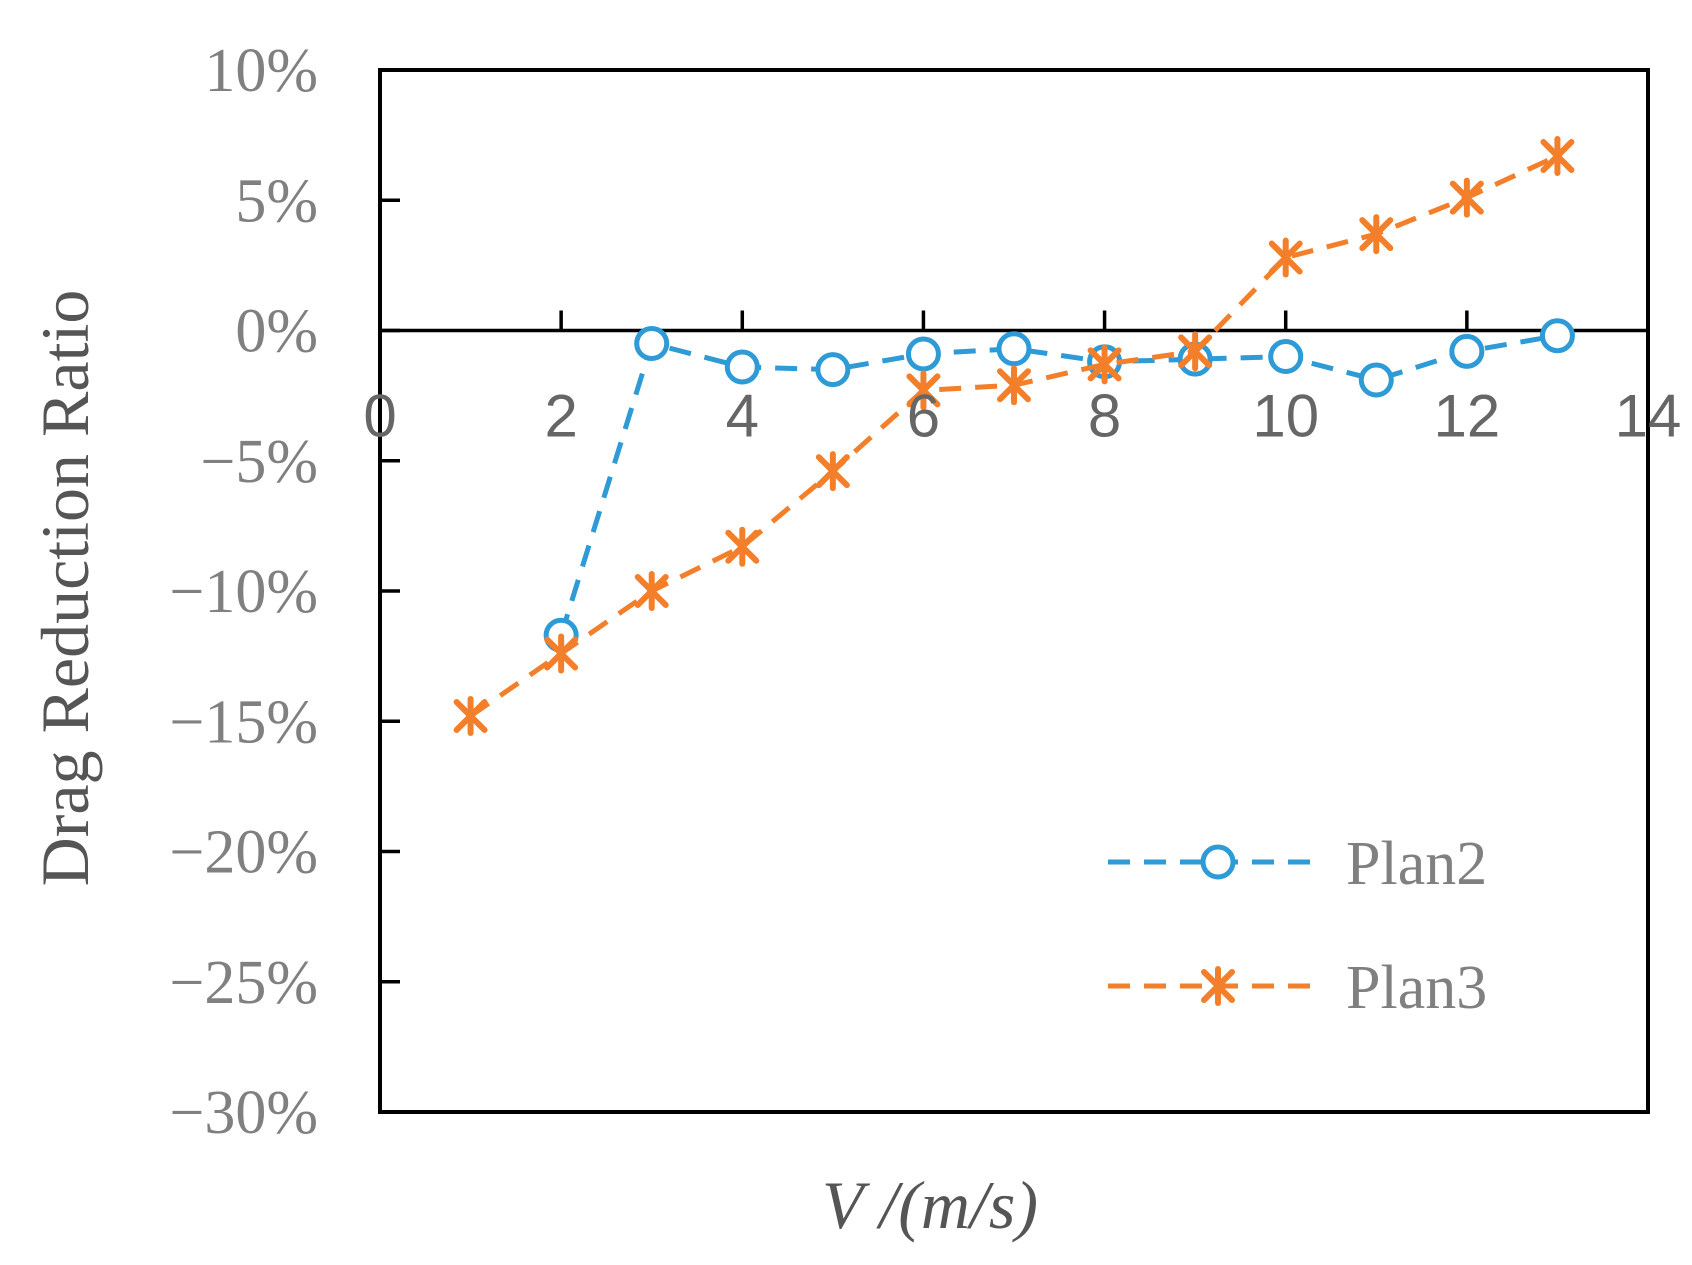  Describe the element at coordinates (379, 416) in the screenshot. I see `x-tick-label: 0` at that location.